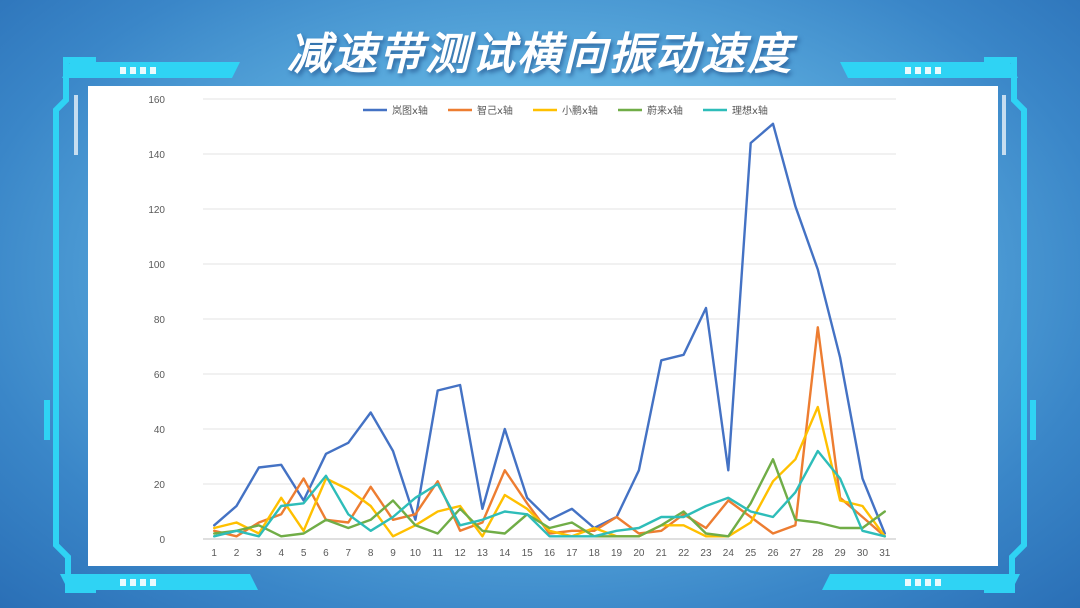 This screenshot has width=1080, height=608. I want to click on x-tick-label: 1, so click(214, 553).